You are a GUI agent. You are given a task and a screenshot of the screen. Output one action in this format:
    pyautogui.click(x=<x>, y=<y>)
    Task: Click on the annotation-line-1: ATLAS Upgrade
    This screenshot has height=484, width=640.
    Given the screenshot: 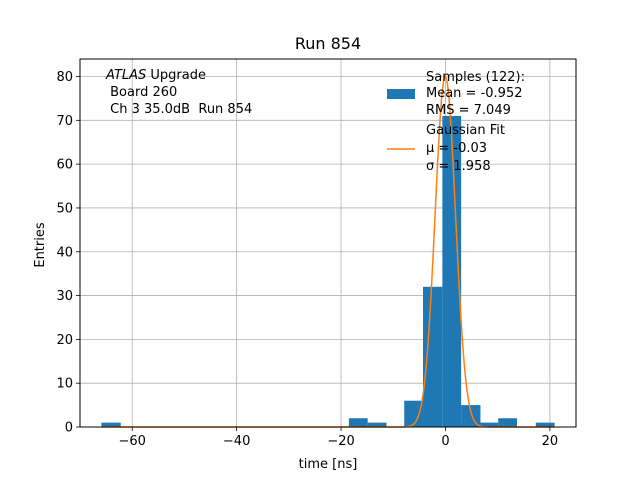 What is the action you would take?
    pyautogui.click(x=155, y=75)
    